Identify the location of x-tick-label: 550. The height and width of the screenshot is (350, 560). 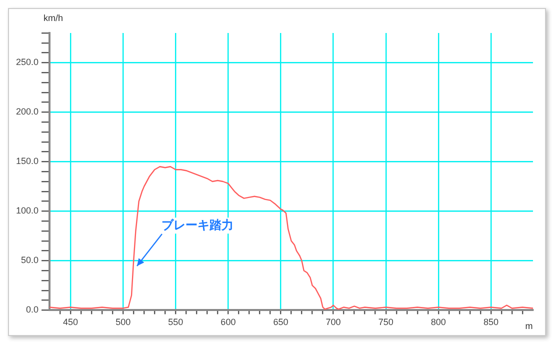
(176, 322).